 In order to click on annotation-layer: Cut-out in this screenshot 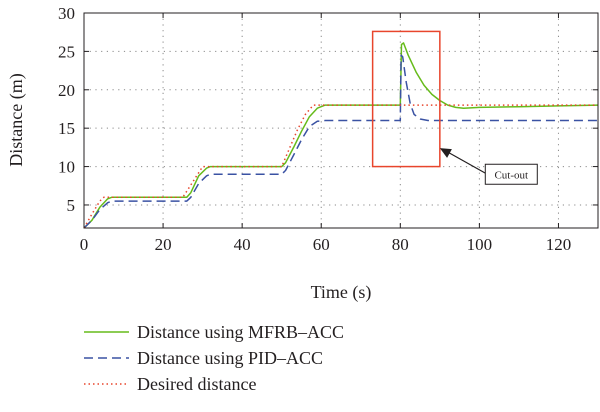, I will do `click(454, 107)`.